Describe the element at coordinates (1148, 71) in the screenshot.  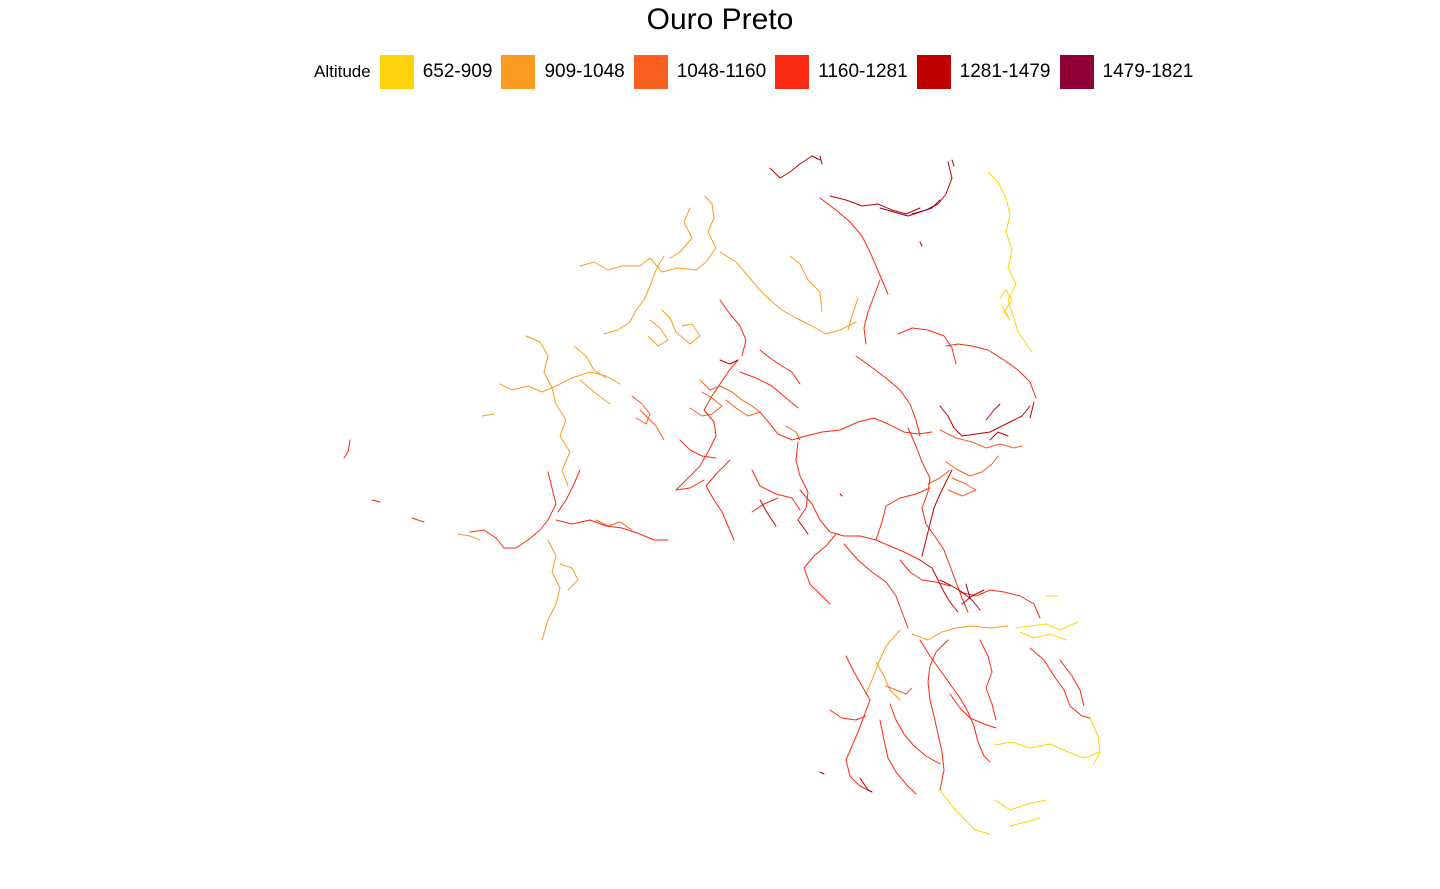
I see `legend-label: 1479-1821` at that location.